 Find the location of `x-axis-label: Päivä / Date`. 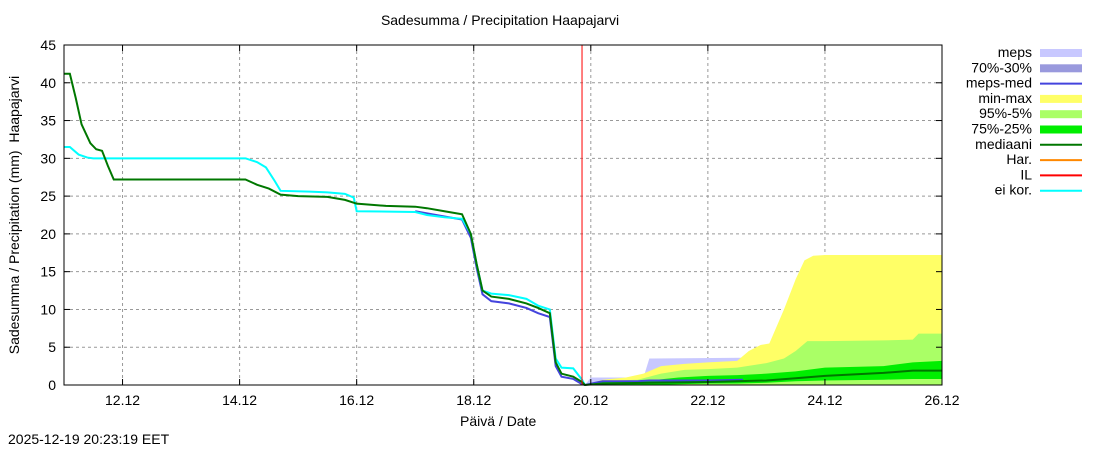

x-axis-label: Päivä / Date is located at coordinates (498, 421).